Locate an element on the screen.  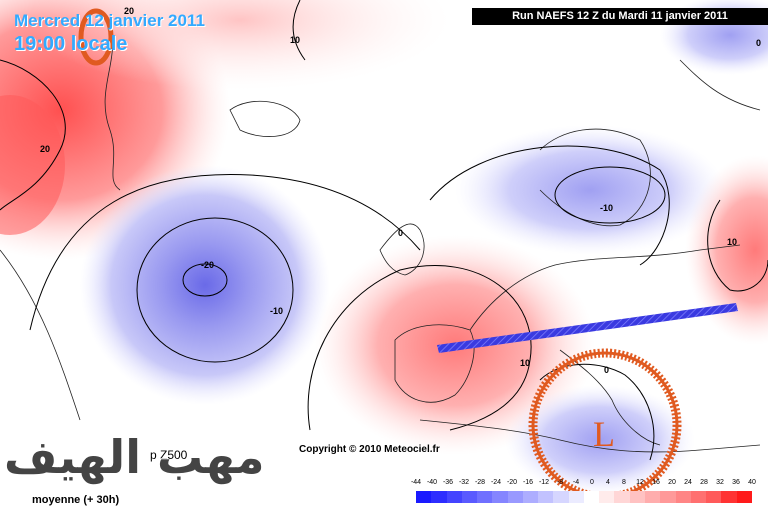
iberia-coast is located at coordinates (434, 363).